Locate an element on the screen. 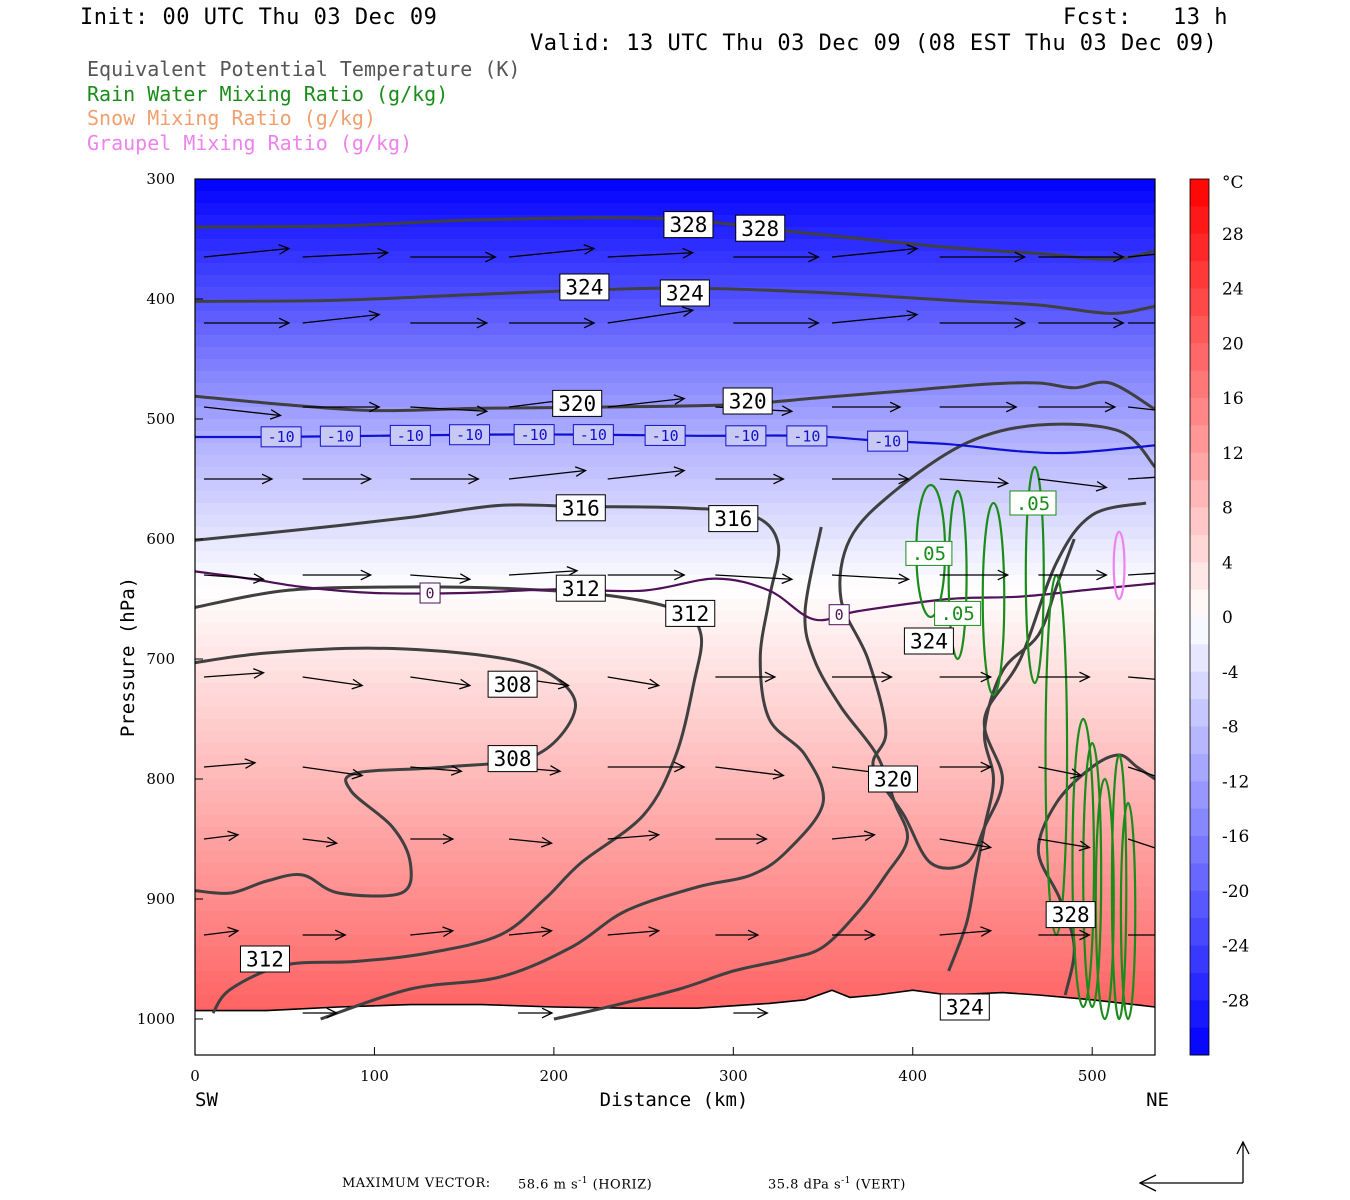 Image resolution: width=1350 pixels, height=1200 pixels. svg-text: 0 is located at coordinates (430, 593).